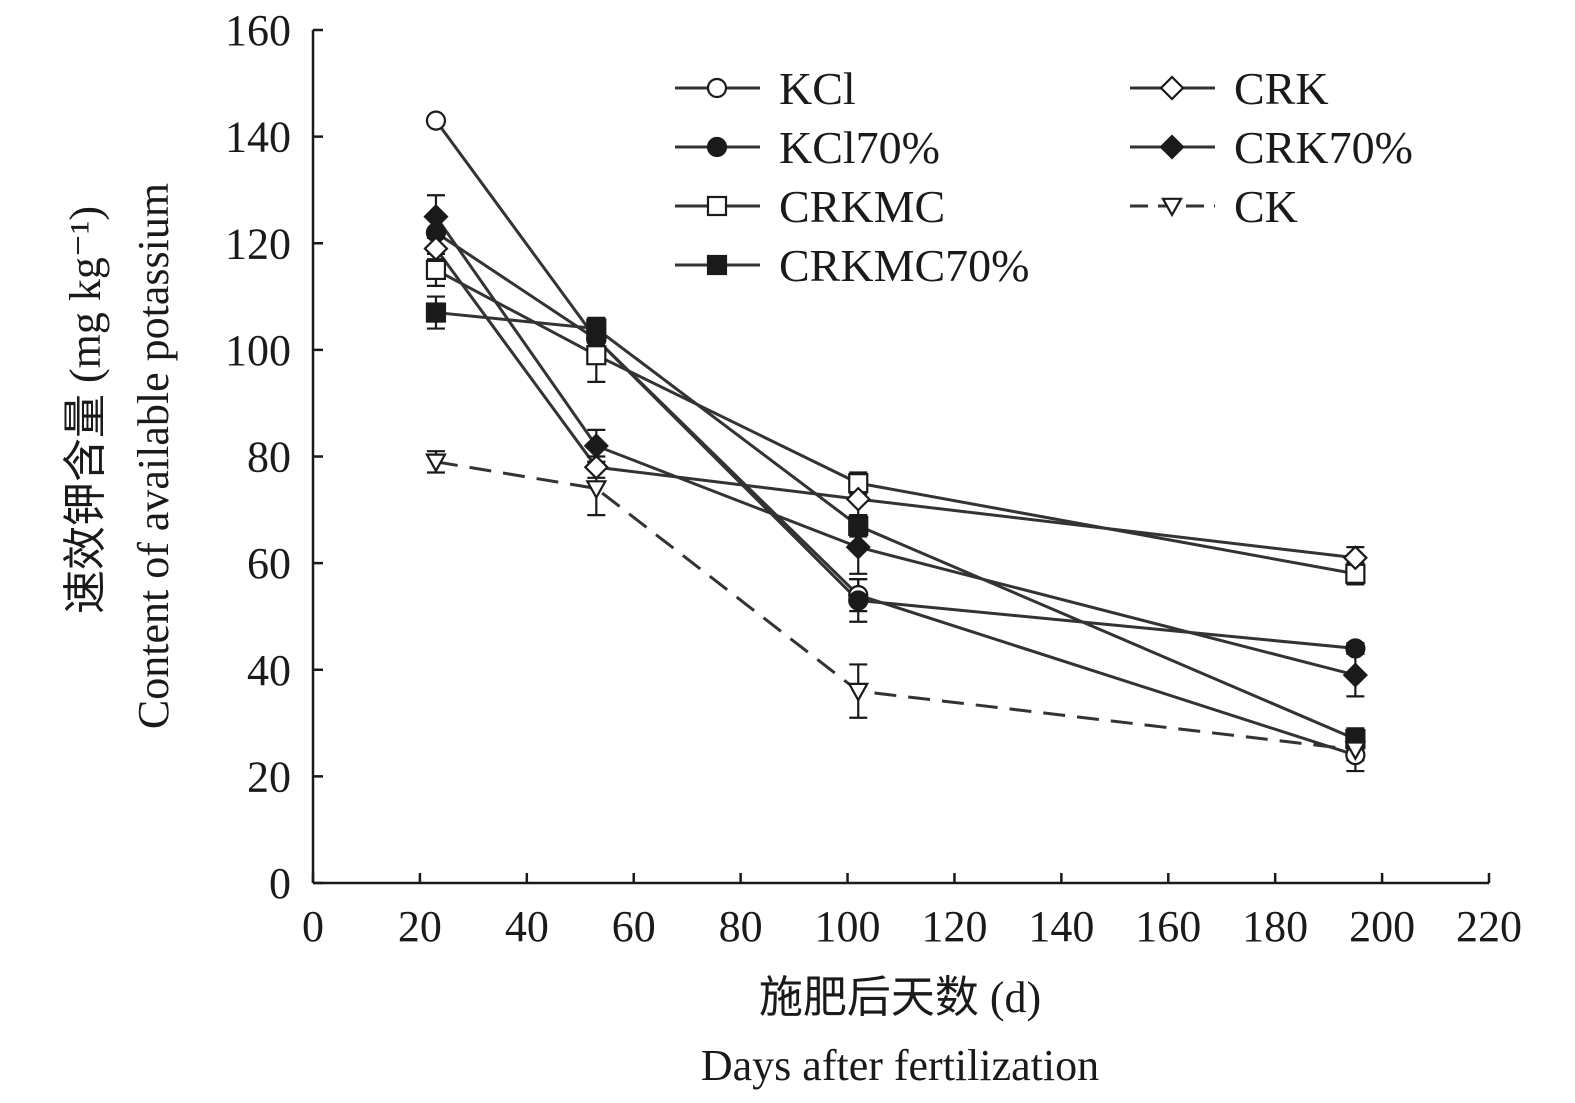  Describe the element at coordinates (313, 926) in the screenshot. I see `x-tick-label: 0` at that location.